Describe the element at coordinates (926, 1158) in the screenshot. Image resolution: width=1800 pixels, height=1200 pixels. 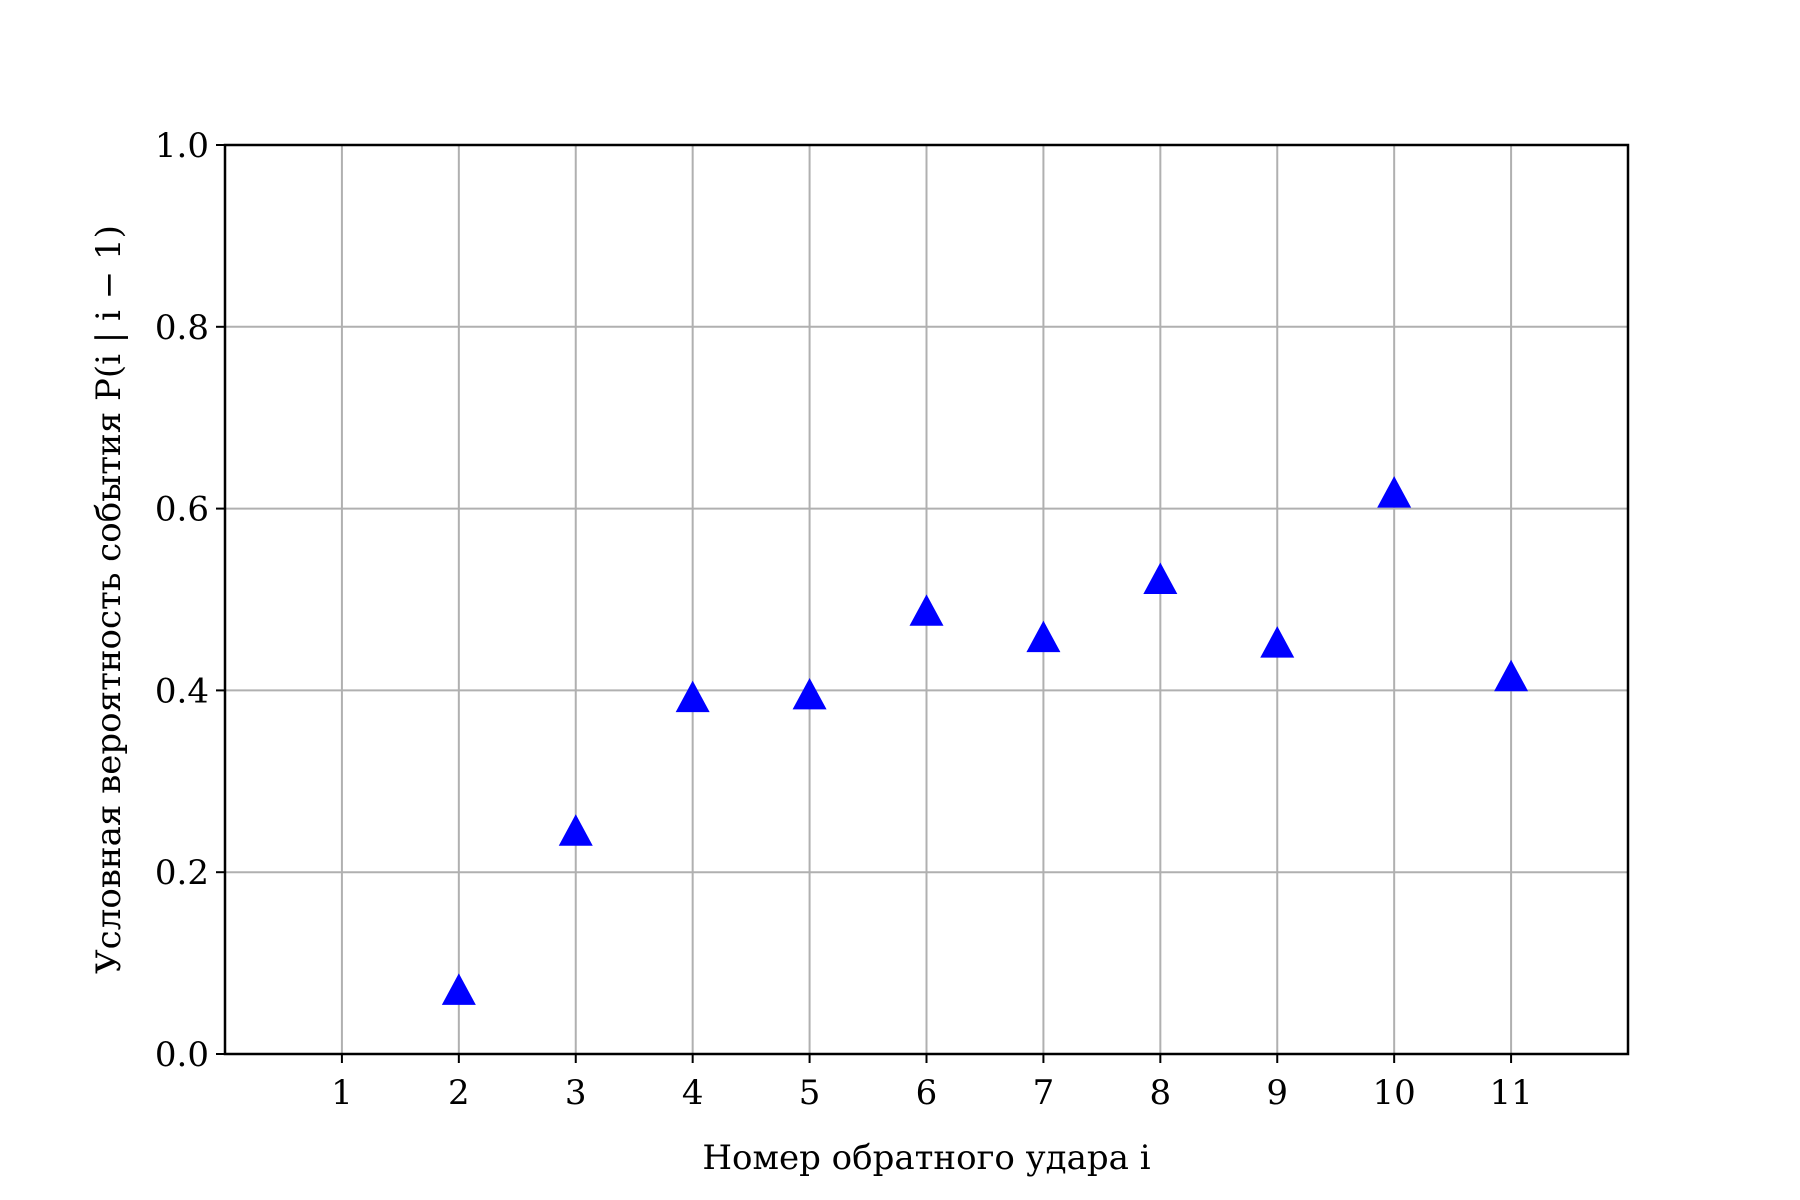
I see `x-axis-label: Номер обратного удара i` at that location.